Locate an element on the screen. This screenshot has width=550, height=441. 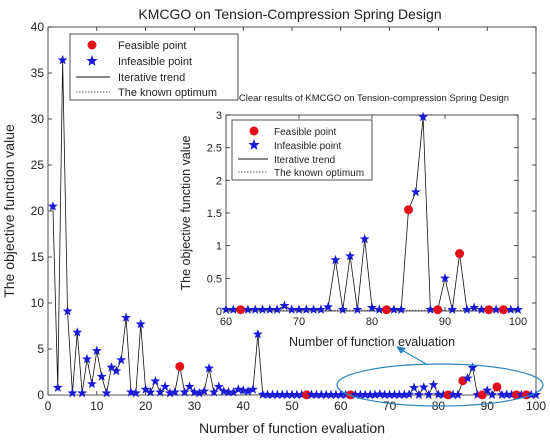
inset-legend-infeasible-star-icon is located at coordinates (254, 144).